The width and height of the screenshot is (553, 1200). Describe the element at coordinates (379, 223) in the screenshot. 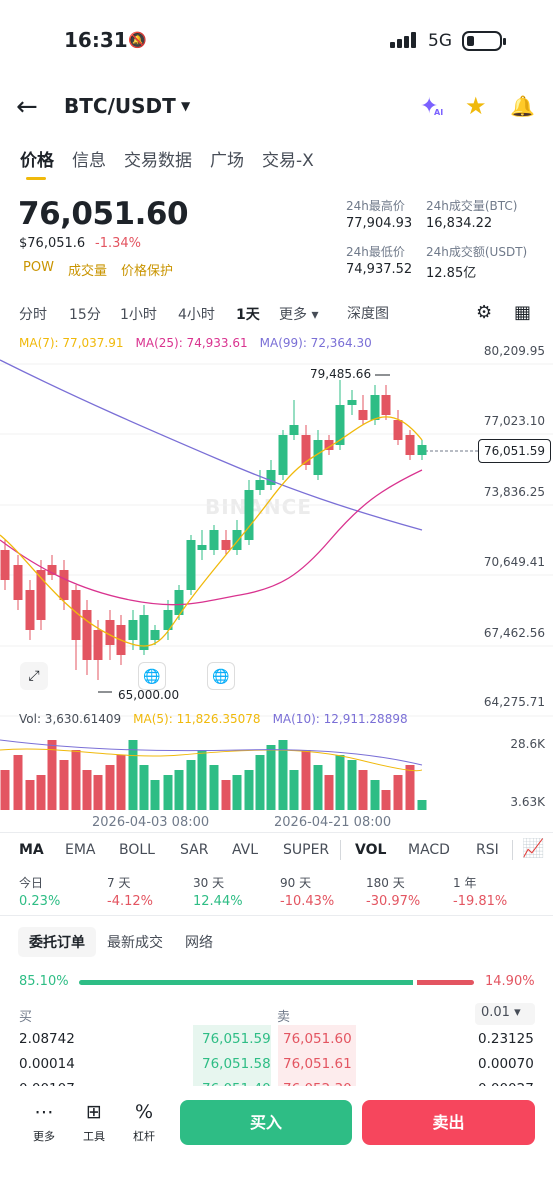

I see `stat-value: 77,904.93` at that location.